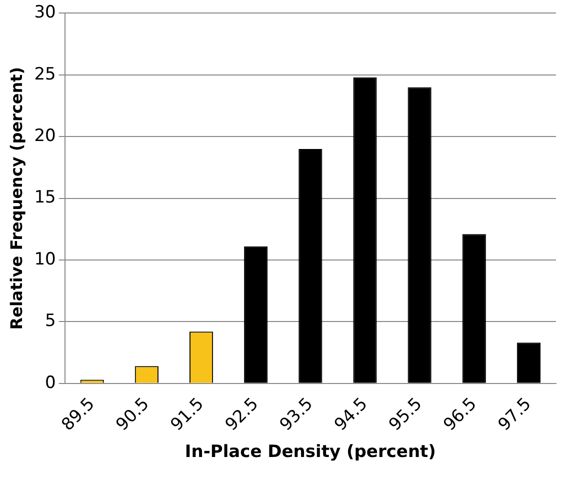 The width and height of the screenshot is (562, 477). I want to click on y-tick-label: 20, so click(45, 136).